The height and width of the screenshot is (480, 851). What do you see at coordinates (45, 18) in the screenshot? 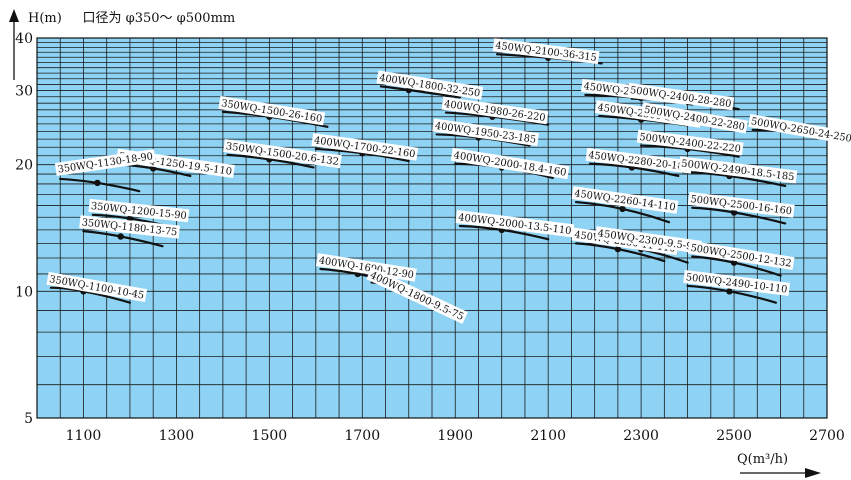
I see `y-axis-label: H(m)` at bounding box center [45, 18].